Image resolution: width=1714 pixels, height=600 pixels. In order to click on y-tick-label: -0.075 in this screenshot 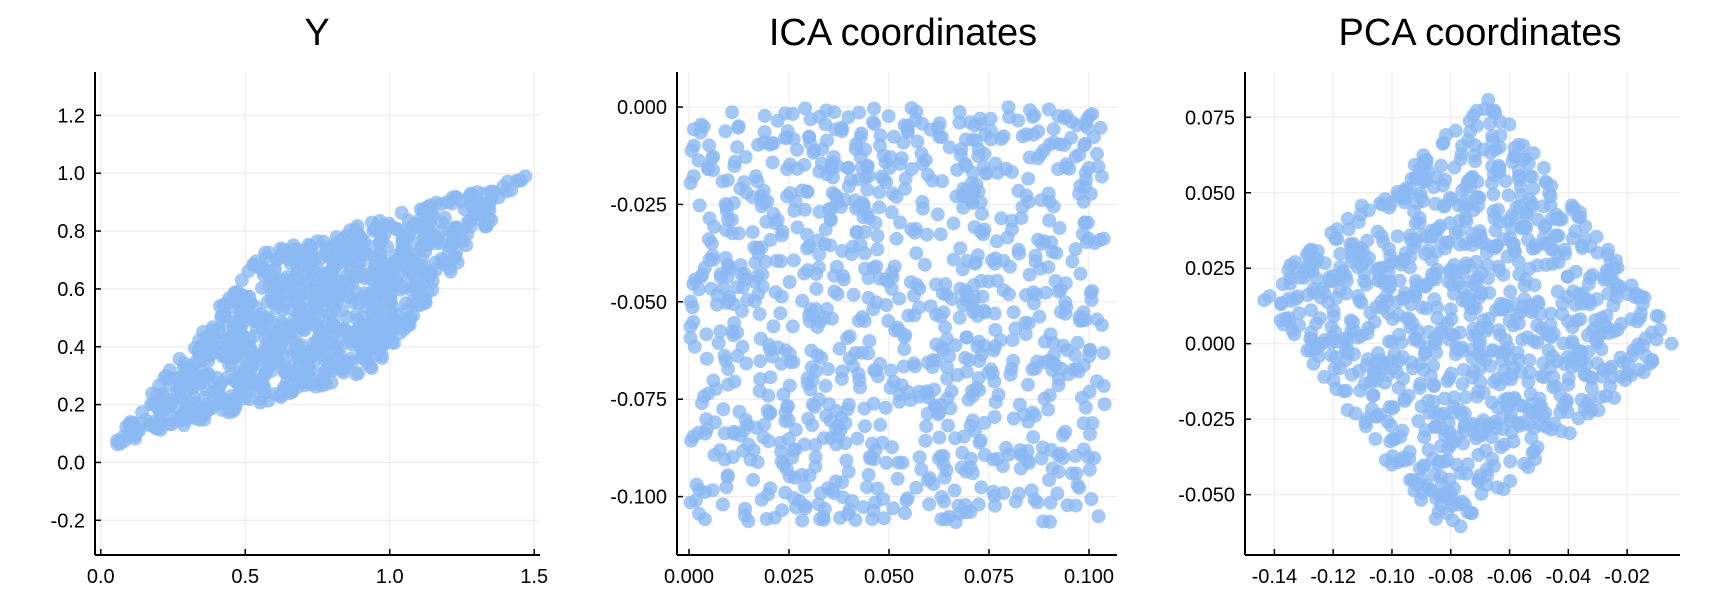, I will do `click(638, 400)`.